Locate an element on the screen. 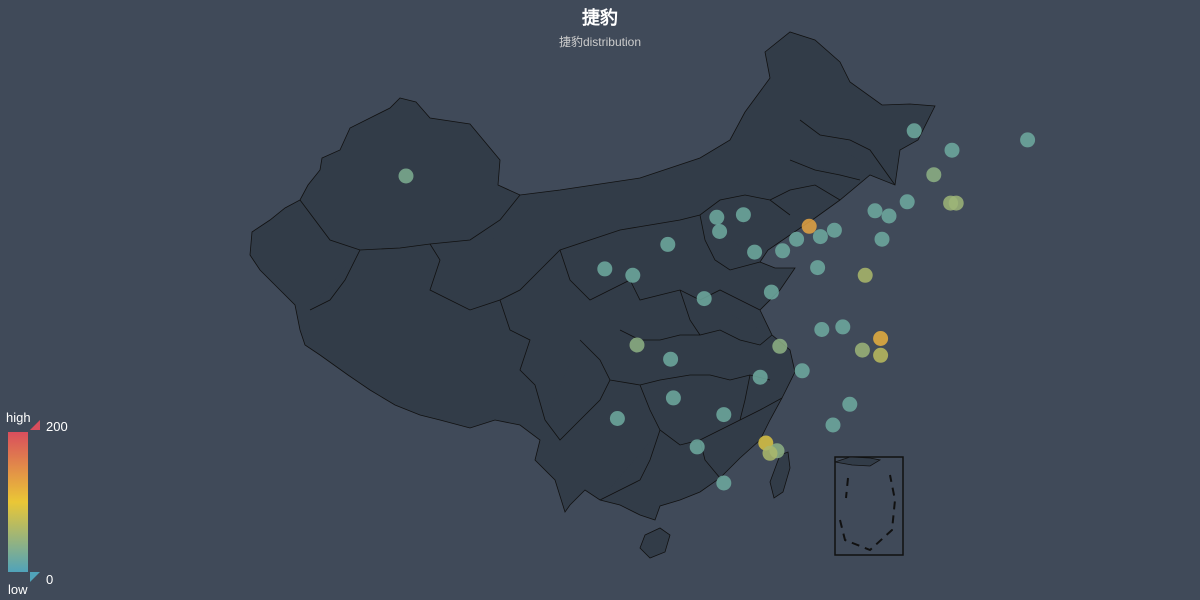 The height and width of the screenshot is (600, 1200). hainan-island is located at coordinates (655, 543).